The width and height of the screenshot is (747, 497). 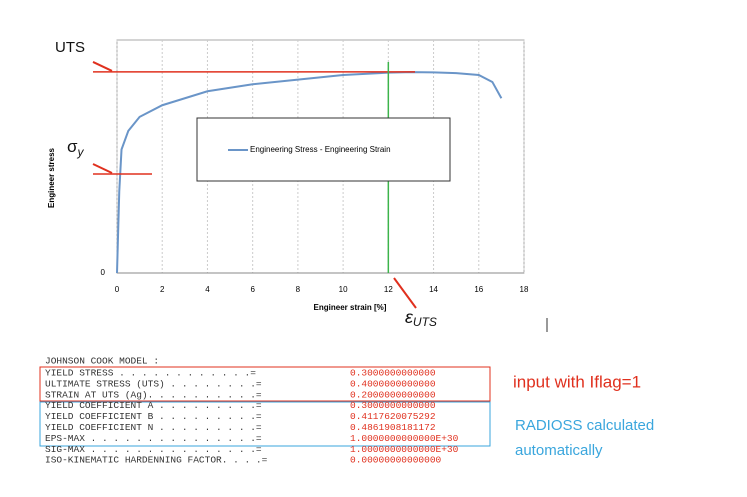 I want to click on y-tick-label: 0, so click(x=103, y=272).